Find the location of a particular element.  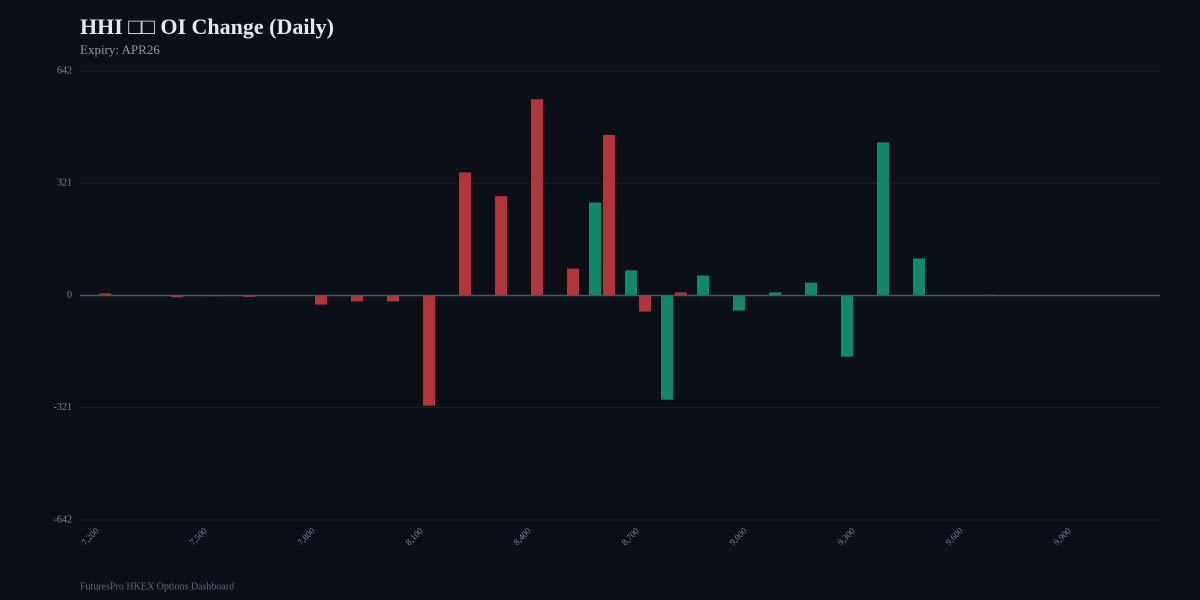

y-tick-label: 321 is located at coordinates (64, 183).